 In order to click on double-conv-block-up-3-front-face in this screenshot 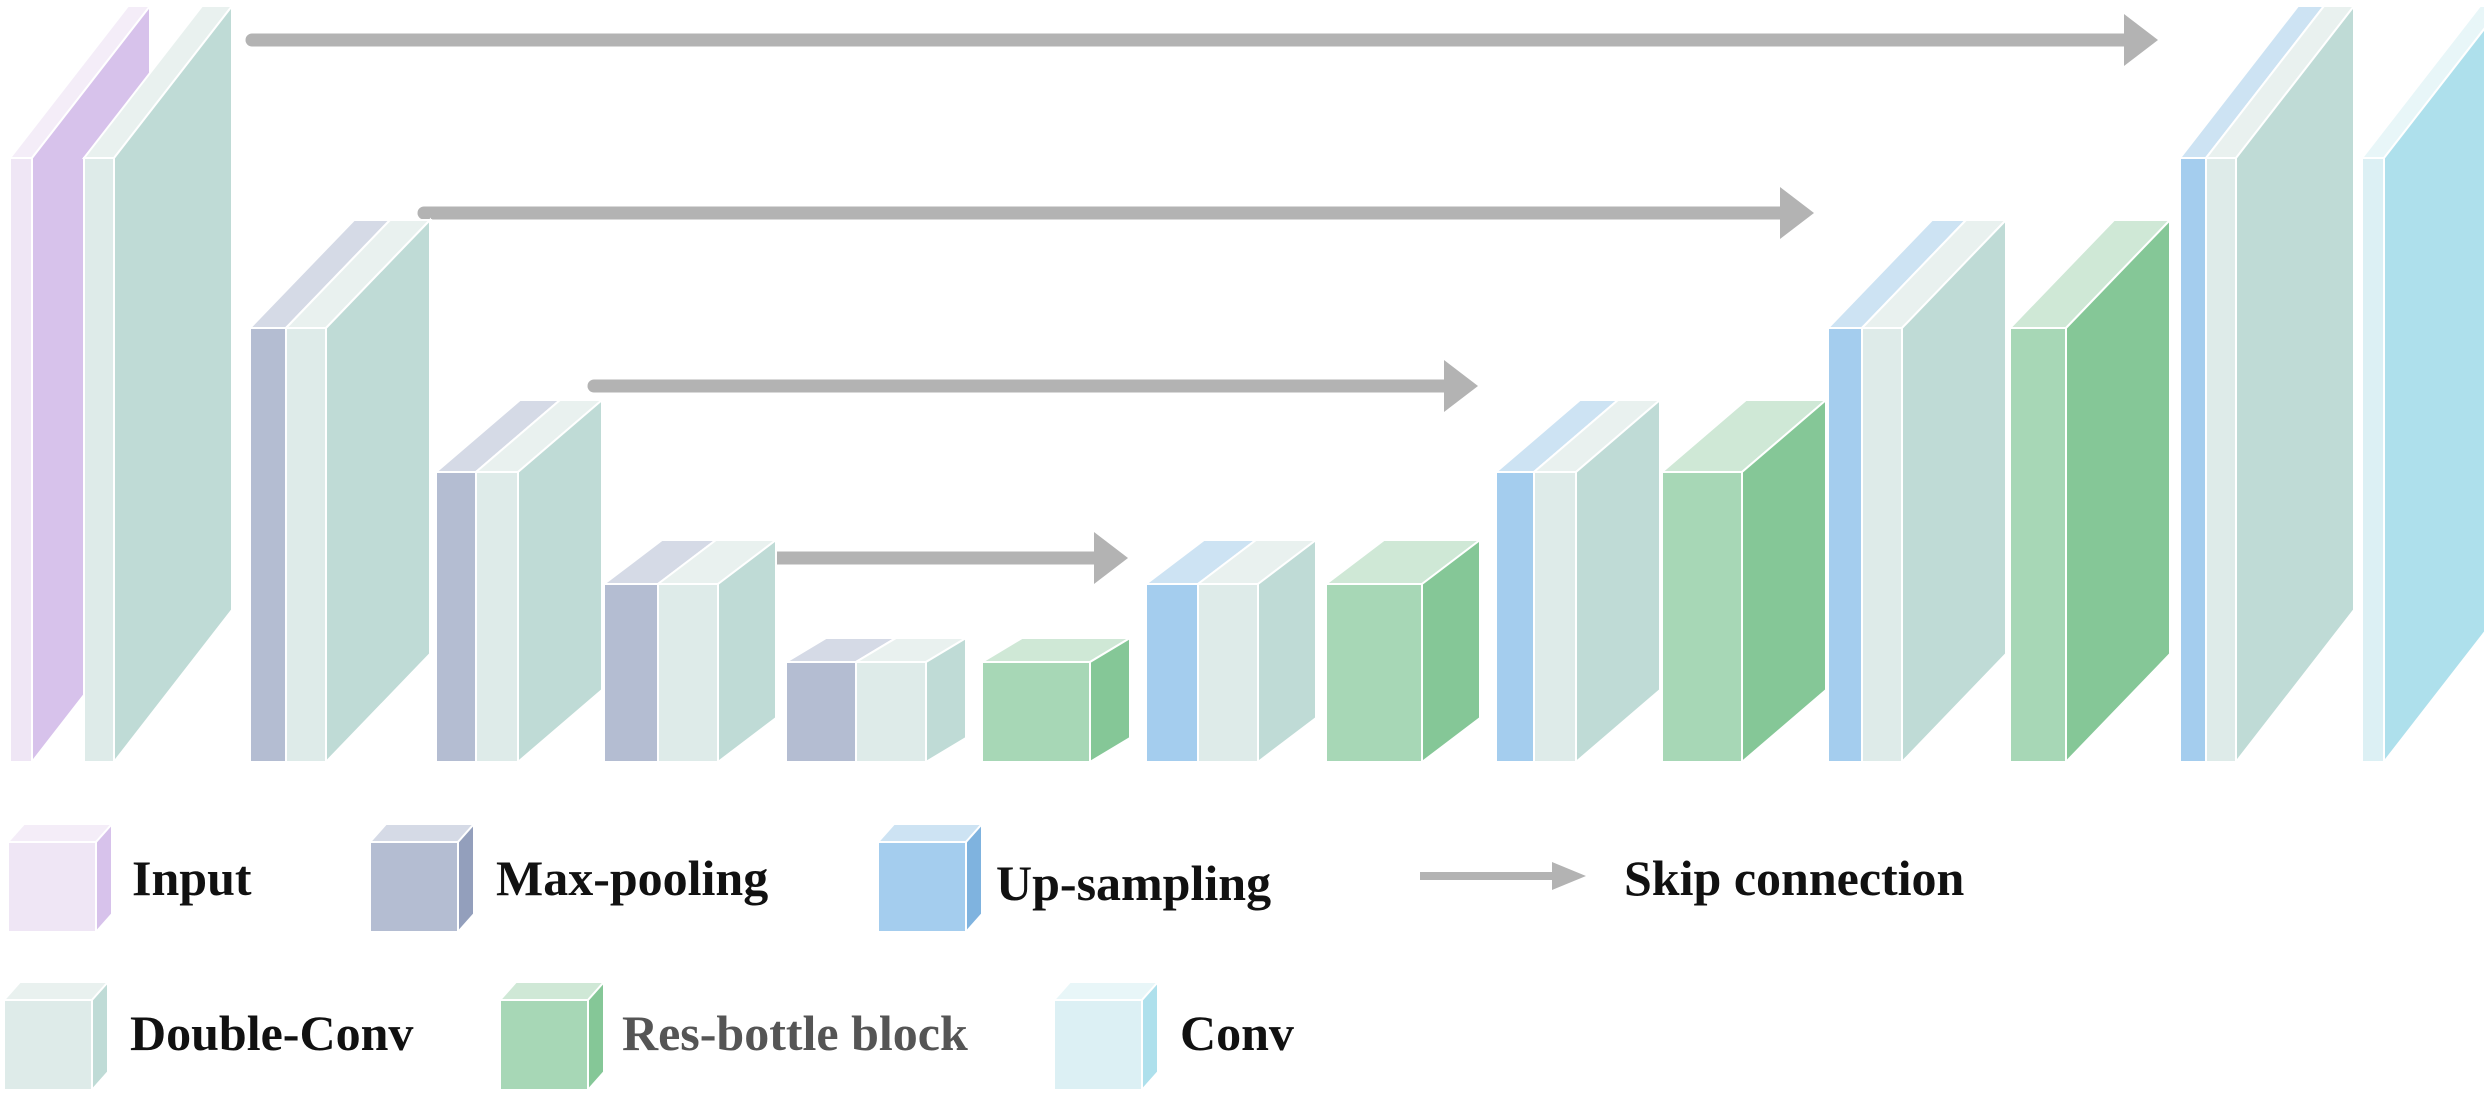, I will do `click(1555, 617)`.